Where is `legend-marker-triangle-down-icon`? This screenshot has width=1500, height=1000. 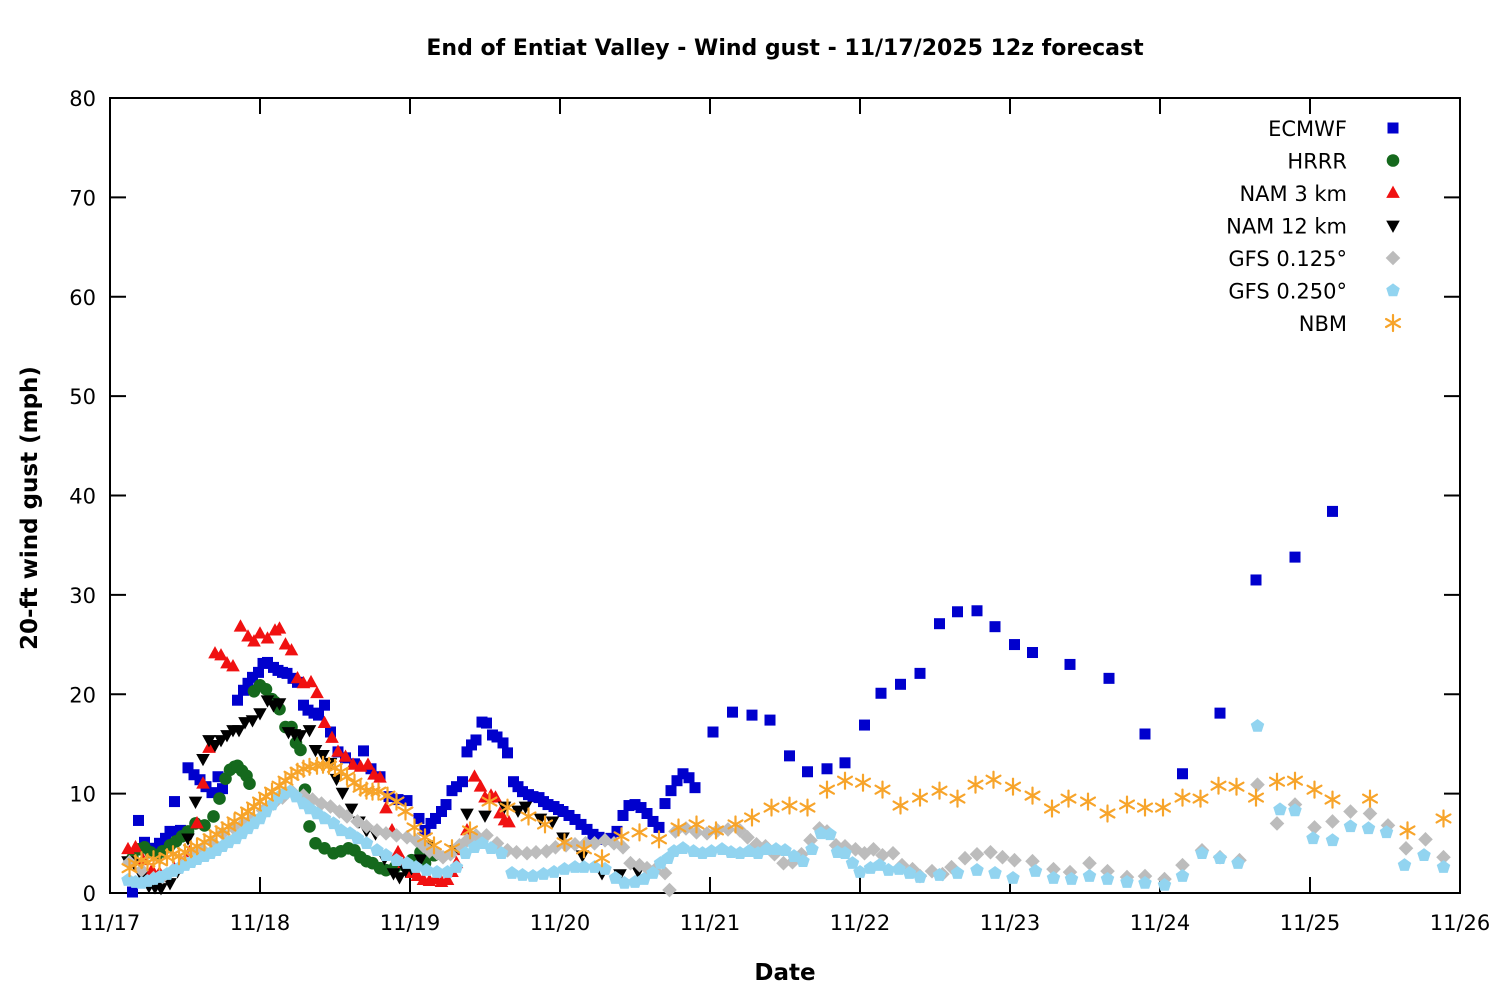 legend-marker-triangle-down-icon is located at coordinates (1393, 226).